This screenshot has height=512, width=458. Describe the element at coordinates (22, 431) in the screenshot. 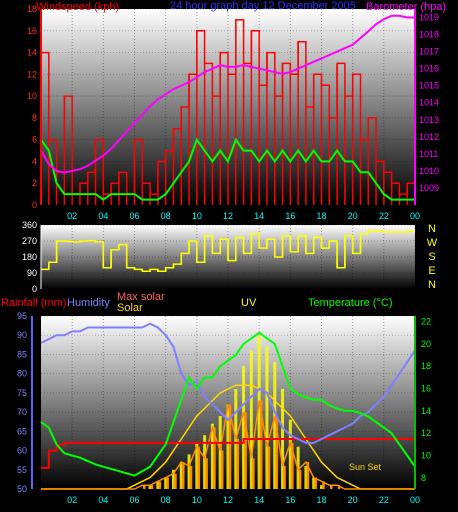

I see `humidity-y-tick: 65` at that location.